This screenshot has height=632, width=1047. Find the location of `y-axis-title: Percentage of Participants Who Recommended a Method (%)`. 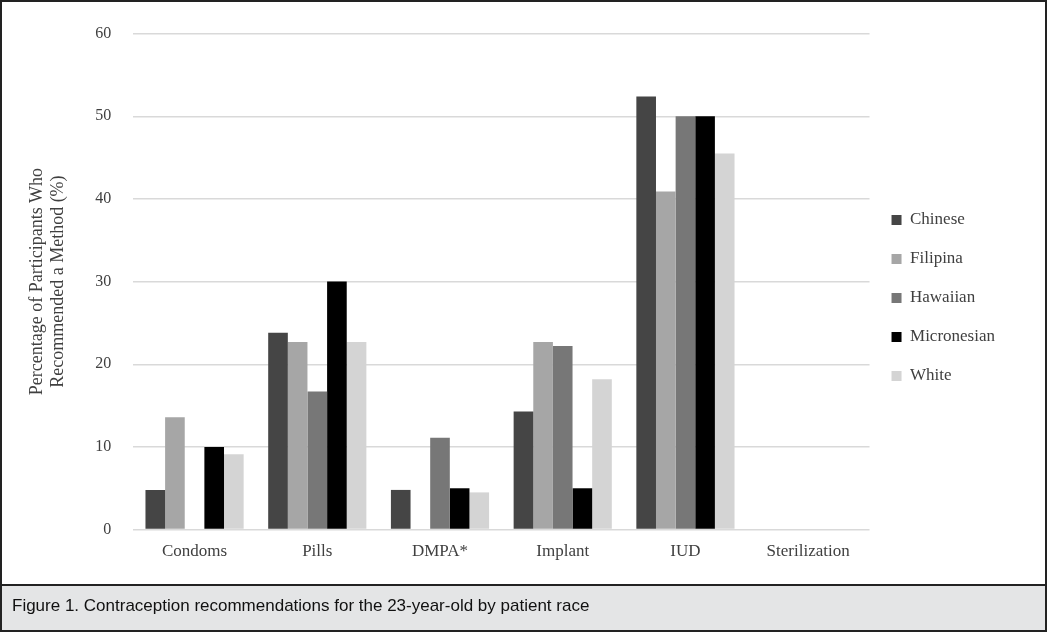

y-axis-title: Percentage of Participants Who Recommended a Method (%) is located at coordinates (47, 282).